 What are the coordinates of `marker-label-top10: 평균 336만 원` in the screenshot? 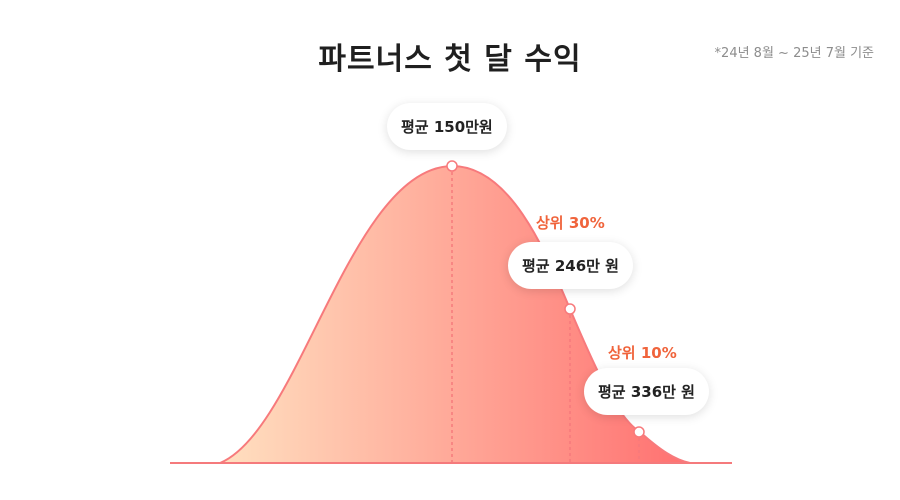 It's located at (646, 391).